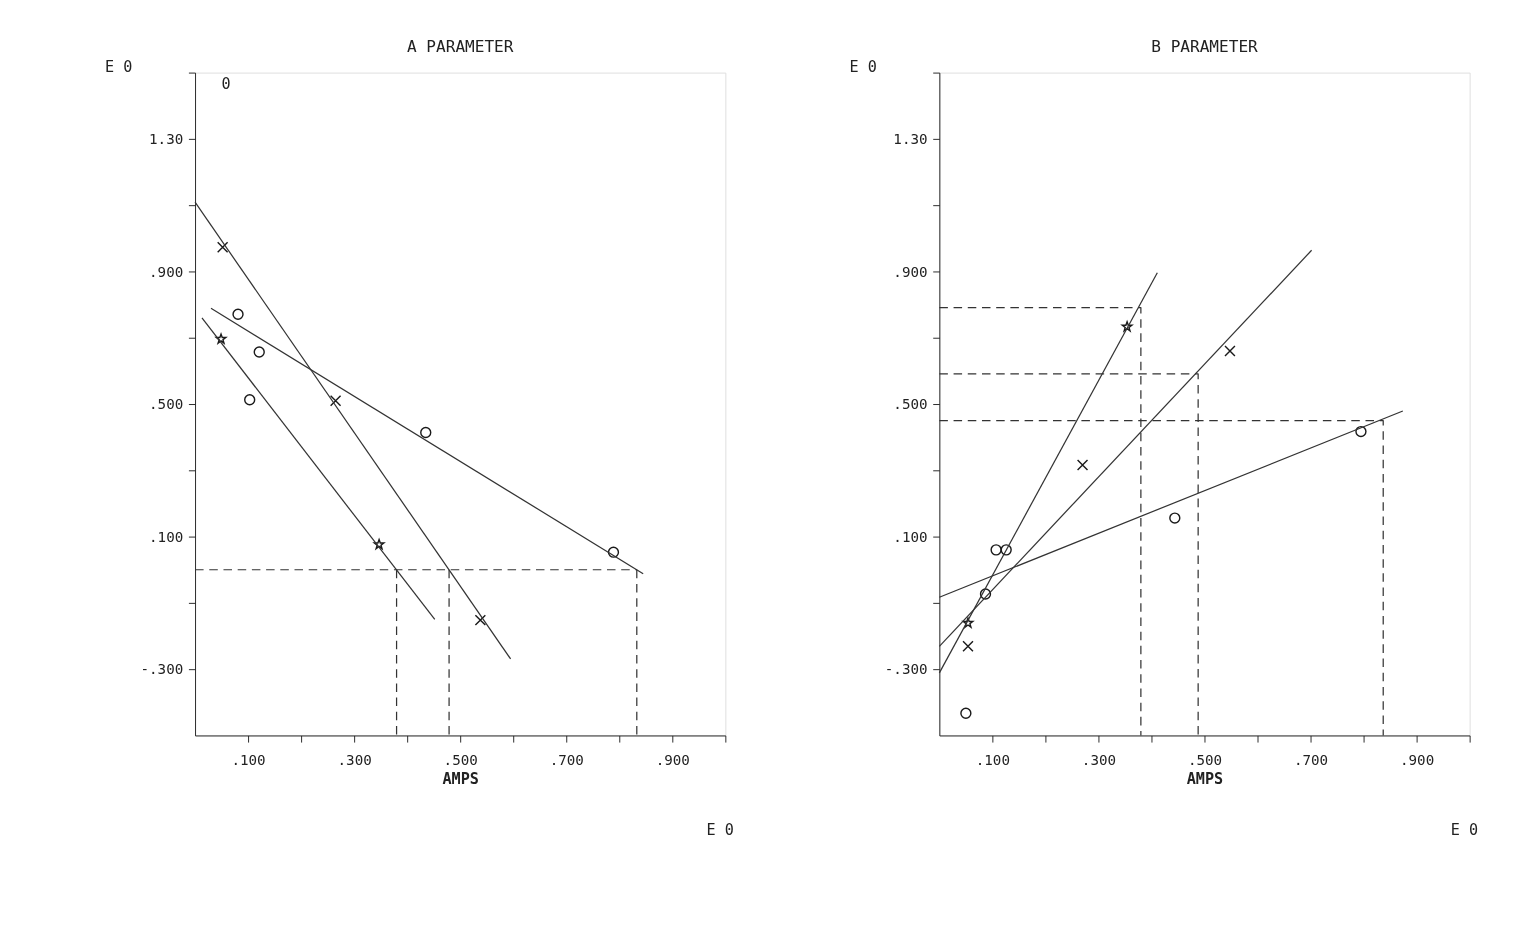 This screenshot has width=1517, height=943. What do you see at coordinates (1205, 46) in the screenshot?
I see `chart-title: B PARAMETER` at bounding box center [1205, 46].